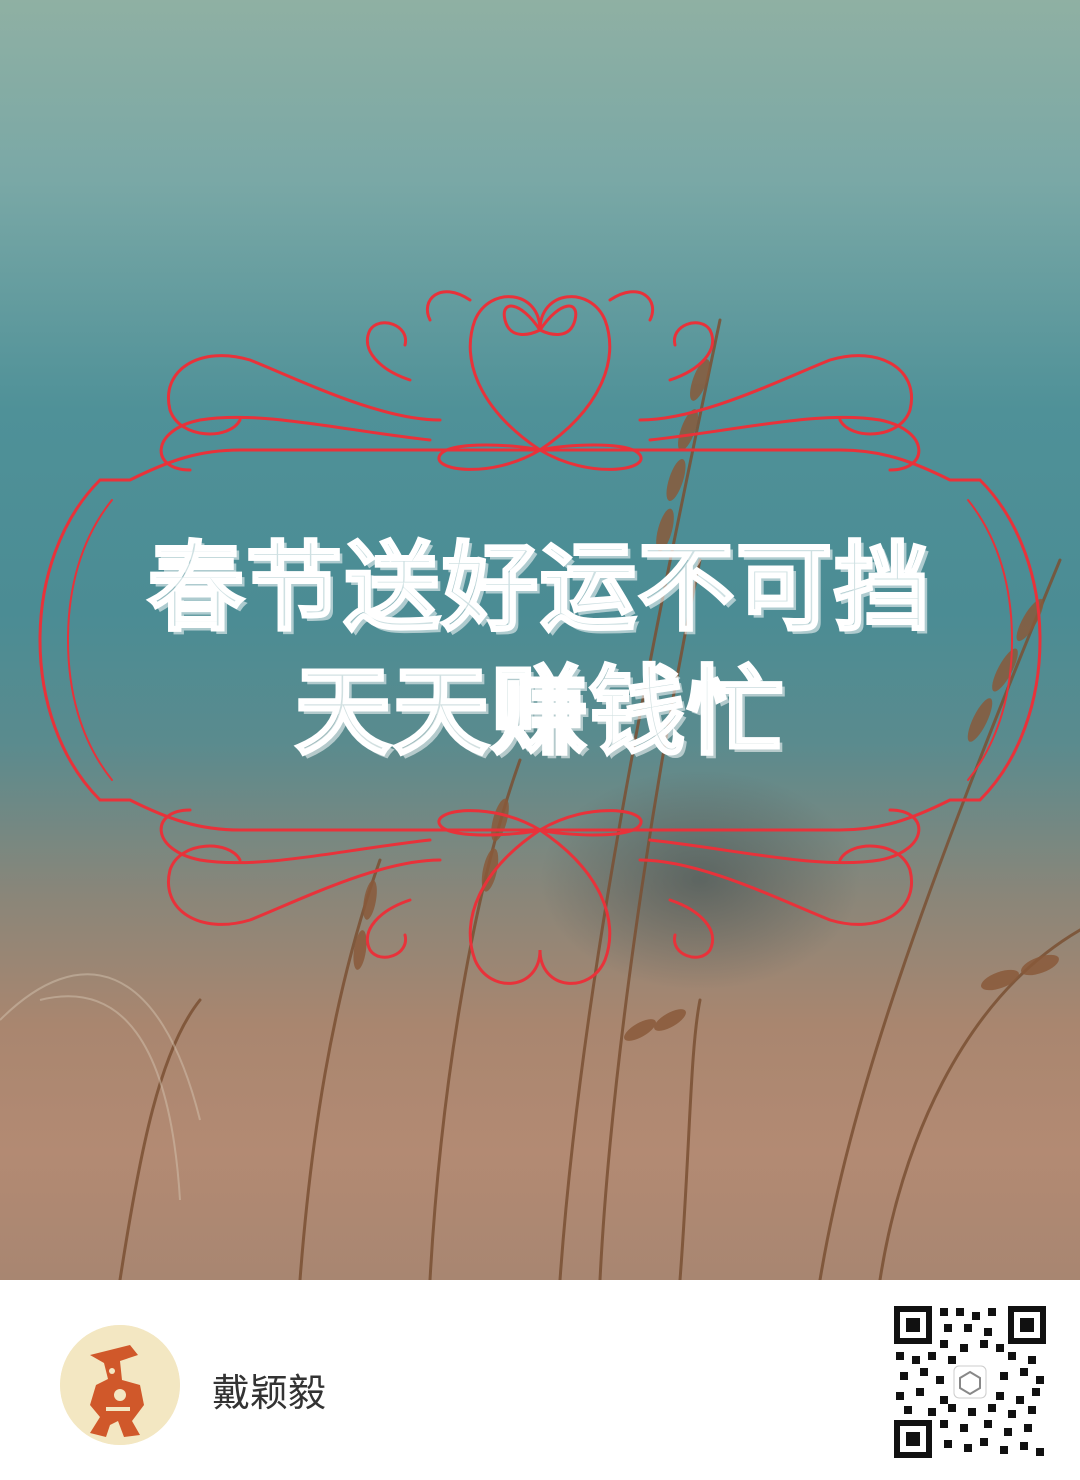 The height and width of the screenshot is (1480, 1080). Describe the element at coordinates (540, 1380) in the screenshot. I see `share-footer: 戴颖毅` at that location.